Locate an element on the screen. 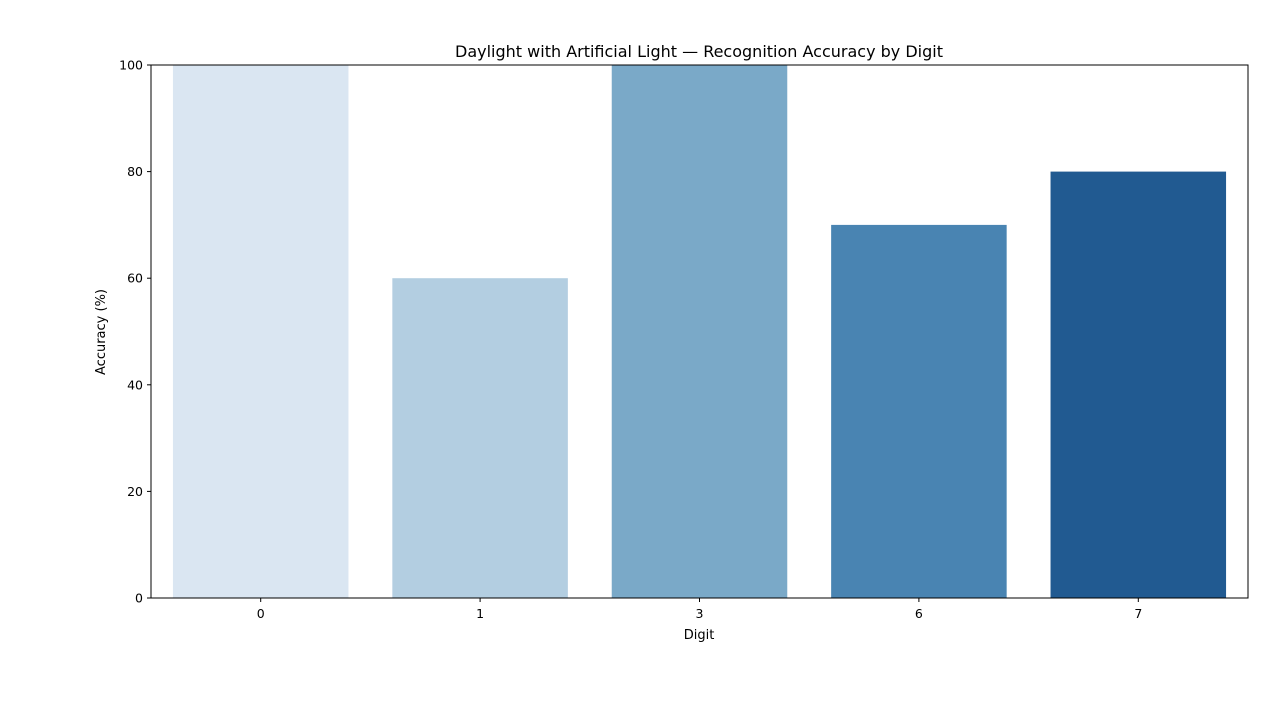  y-tick-label: 100 is located at coordinates (131, 65).